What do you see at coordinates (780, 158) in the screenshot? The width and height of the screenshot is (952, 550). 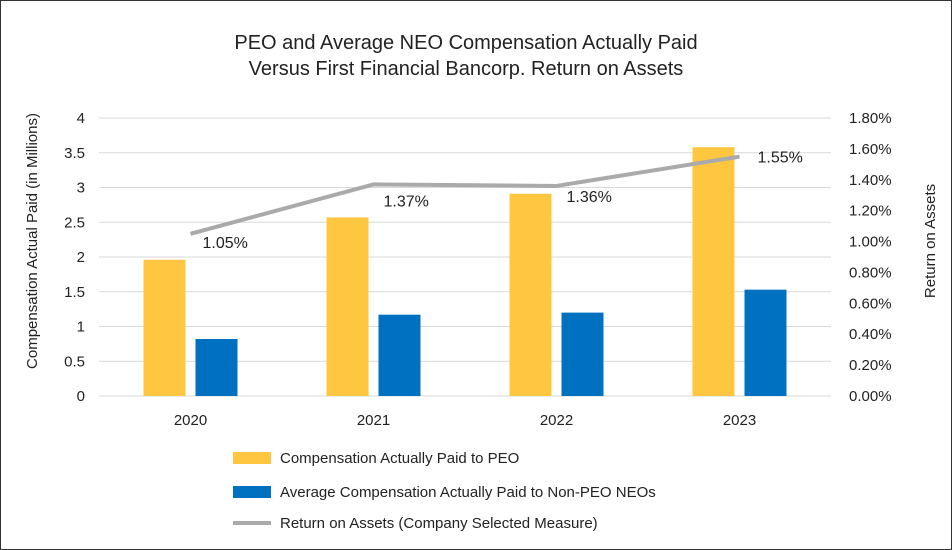 I see `roa-data-label: 1.55%` at bounding box center [780, 158].